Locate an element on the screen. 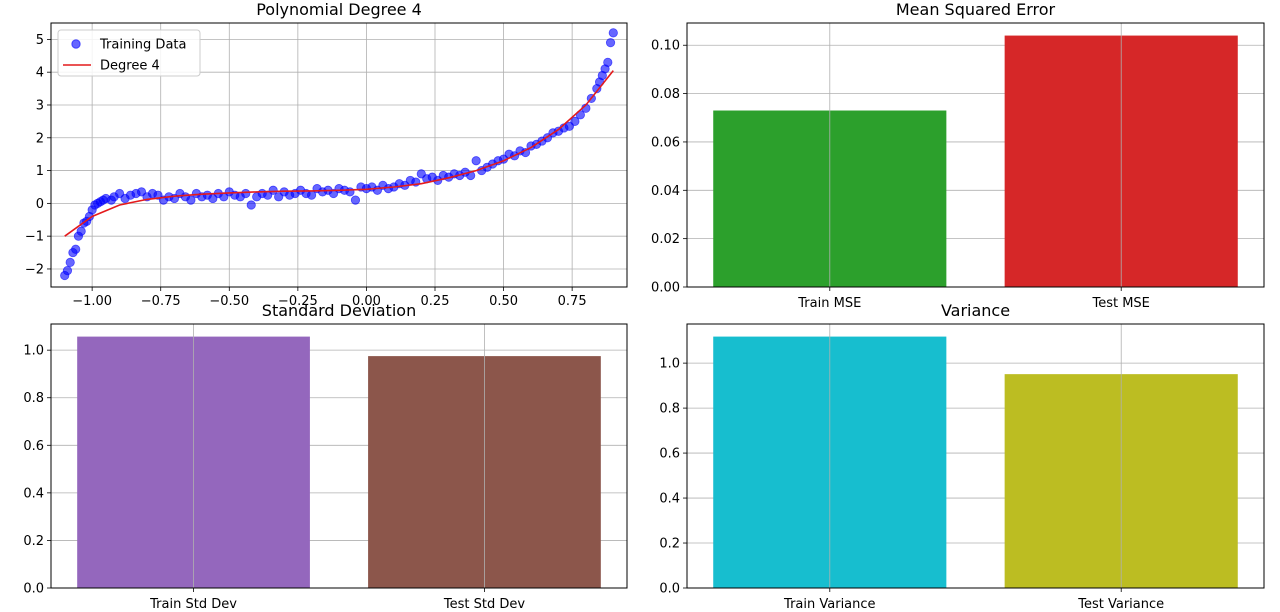 The height and width of the screenshot is (612, 1280). chart-title: Polynomial Degree 4 is located at coordinates (339, 9).